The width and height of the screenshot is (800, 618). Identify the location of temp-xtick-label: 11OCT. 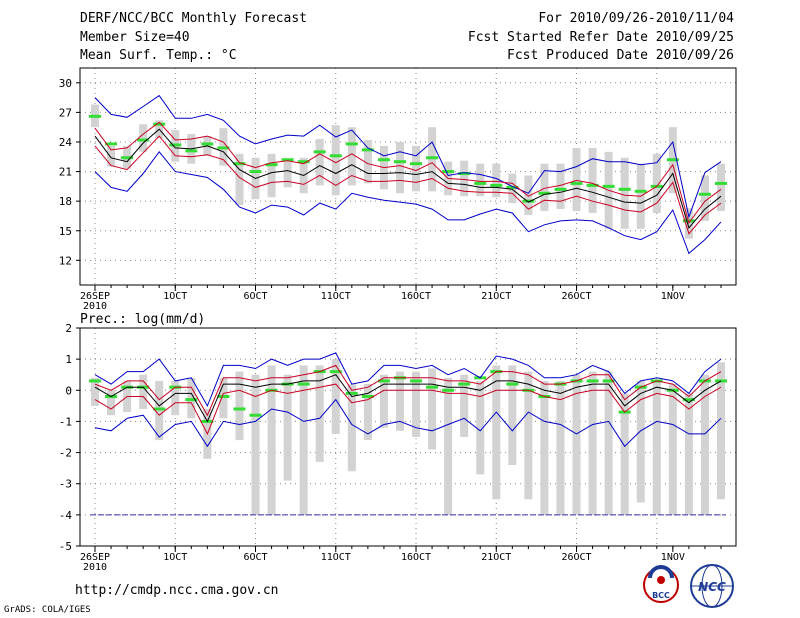
(336, 296).